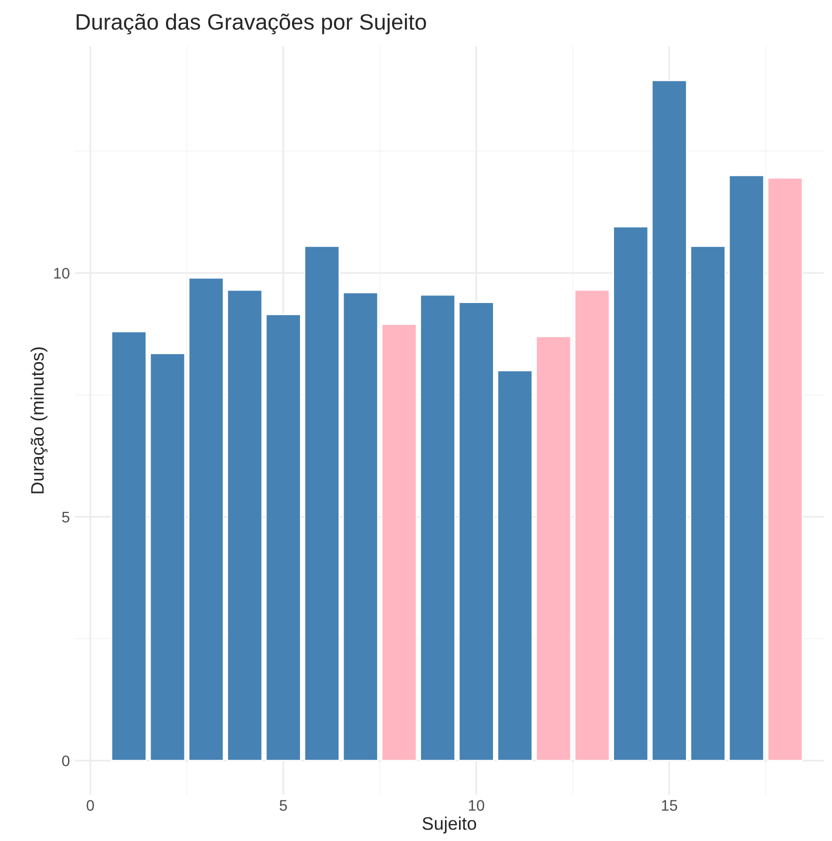 The image size is (832, 841). I want to click on y-tick-label: 5, so click(66, 517).